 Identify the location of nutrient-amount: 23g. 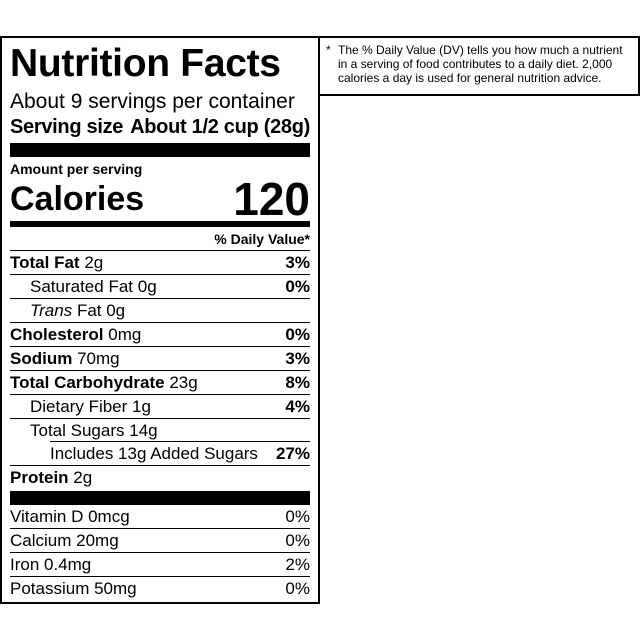
(183, 382).